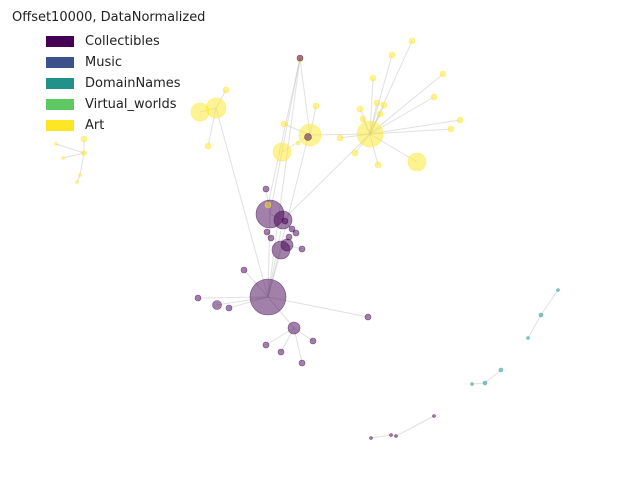  What do you see at coordinates (133, 83) in the screenshot?
I see `legend-label-domainnames: DomainNames` at bounding box center [133, 83].